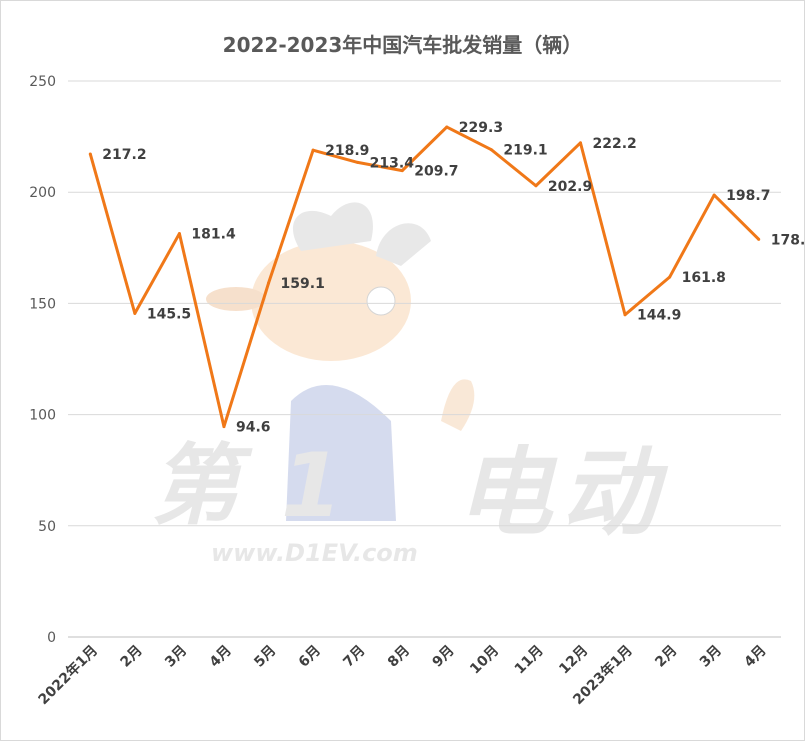 Image resolution: width=805 pixels, height=741 pixels. Describe the element at coordinates (704, 278) in the screenshot. I see `data-label: 161.8` at that location.